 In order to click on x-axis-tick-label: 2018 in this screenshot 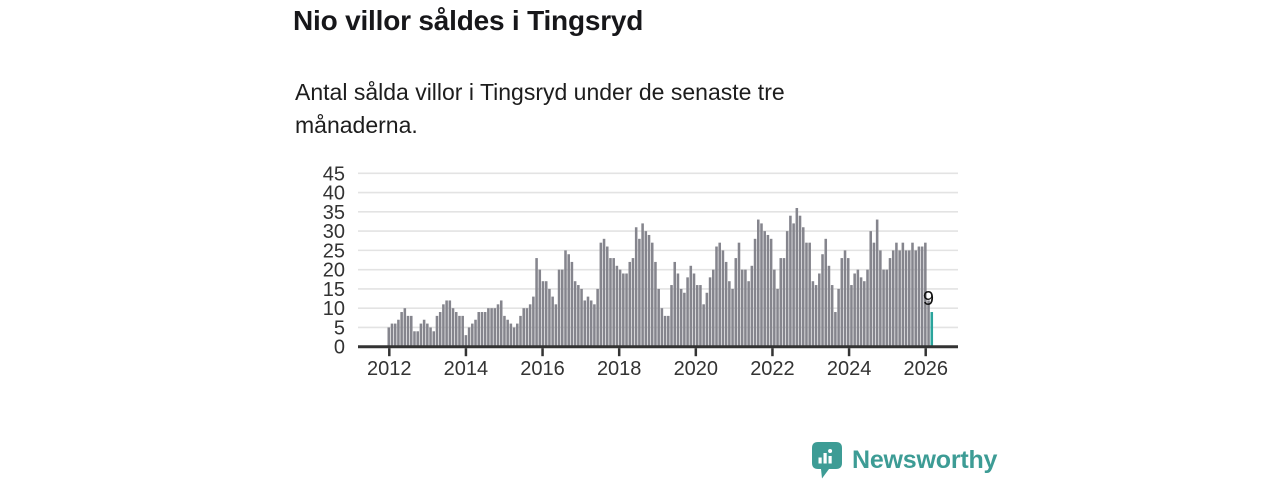, I will do `click(619, 369)`.